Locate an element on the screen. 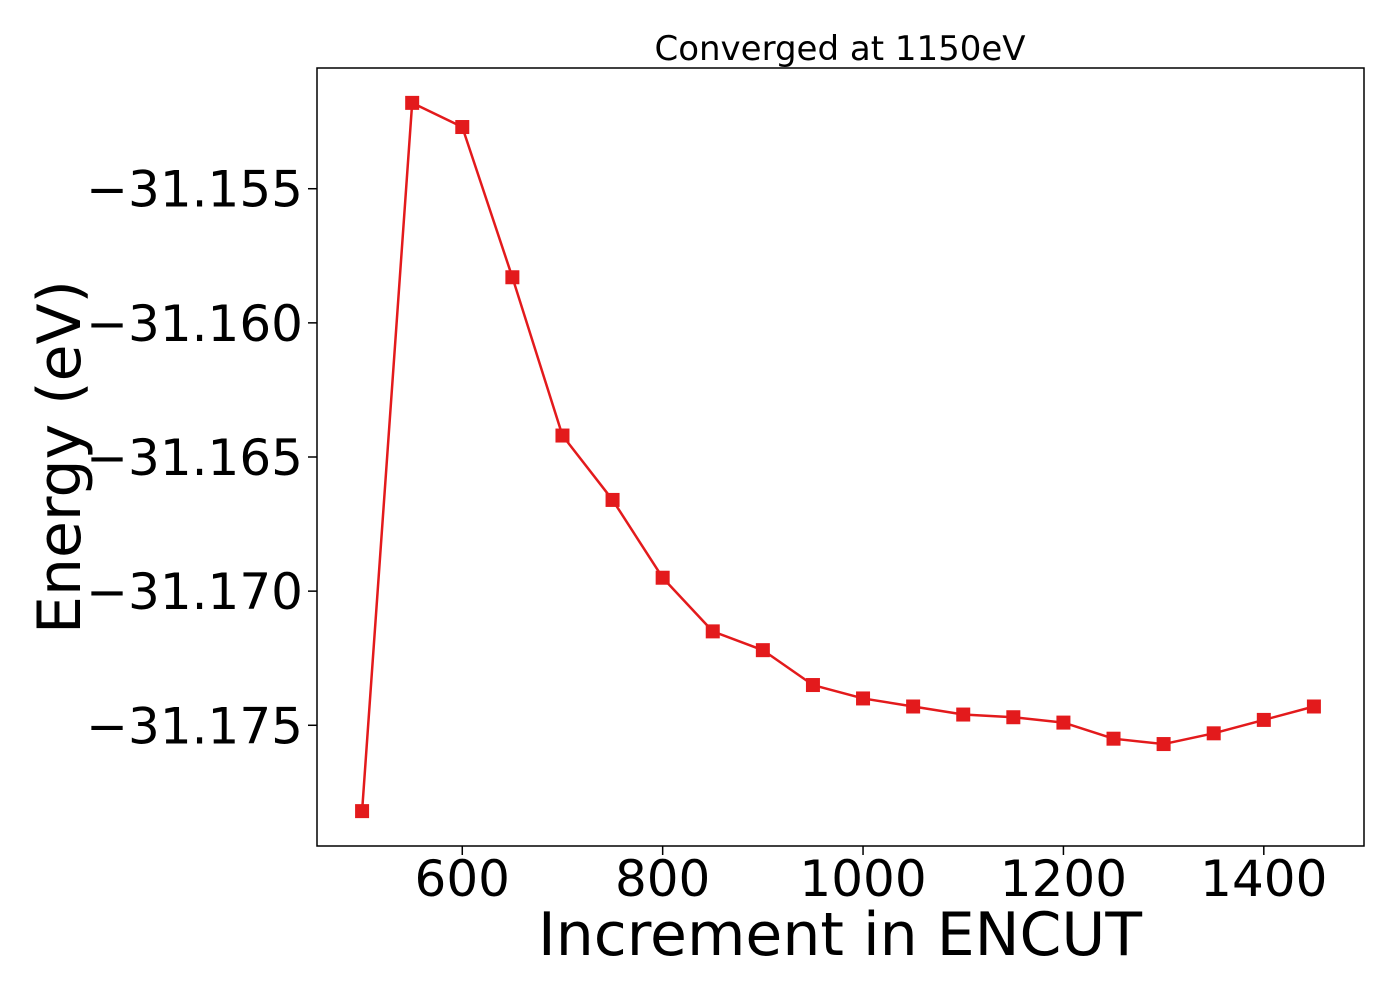 Image resolution: width=1400 pixels, height=1000 pixels. y-axis-title: Energy (eV) is located at coordinates (60, 457).